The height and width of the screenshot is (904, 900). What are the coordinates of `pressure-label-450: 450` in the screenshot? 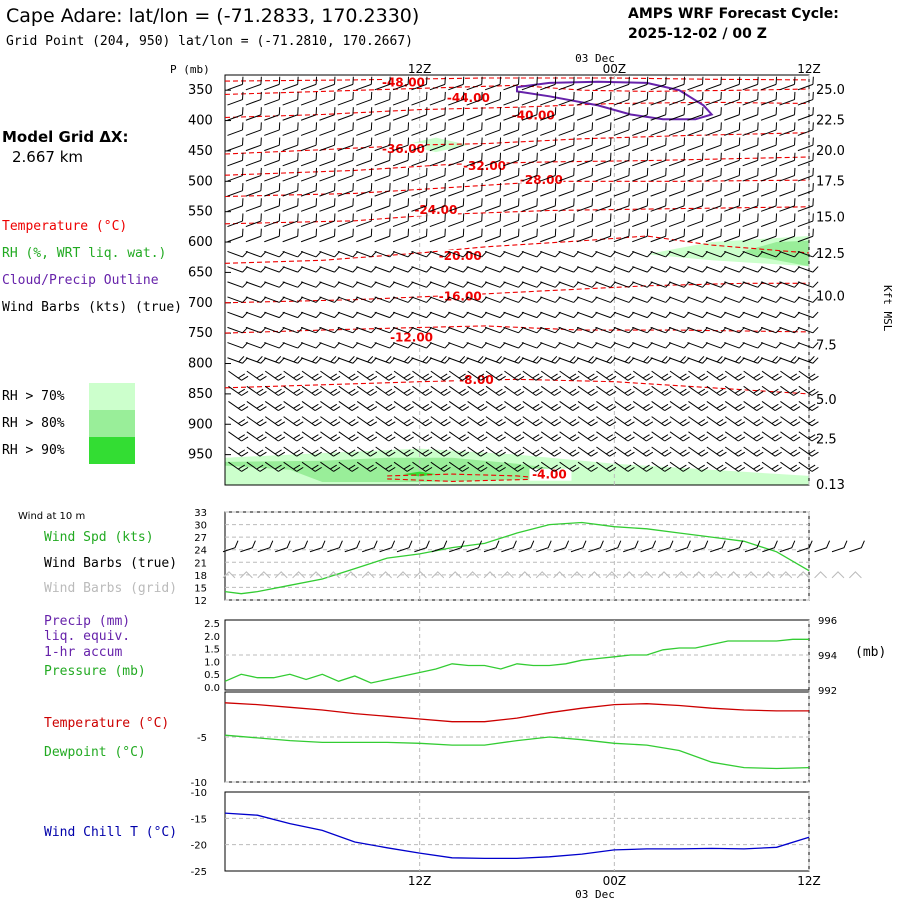 It's located at (200, 151).